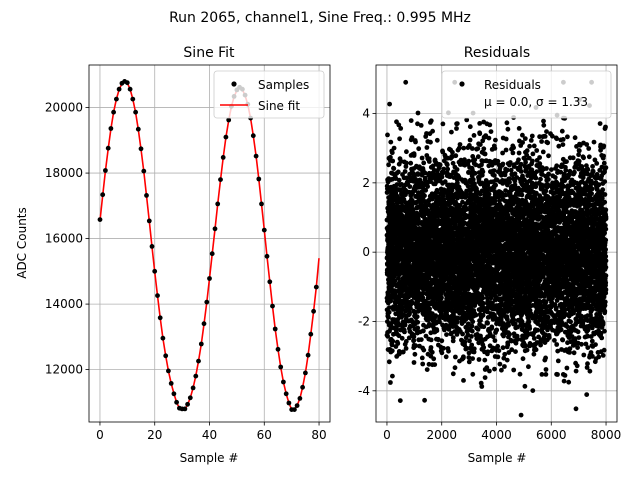 The height and width of the screenshot is (480, 640). Describe the element at coordinates (64, 108) in the screenshot. I see `sine-fit-ytick-label: 20000` at that location.